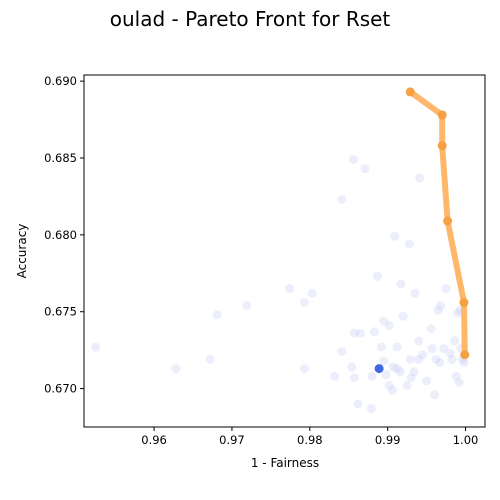 This screenshot has height=500, width=500. I want to click on x-tick-label: 0.99, so click(388, 440).